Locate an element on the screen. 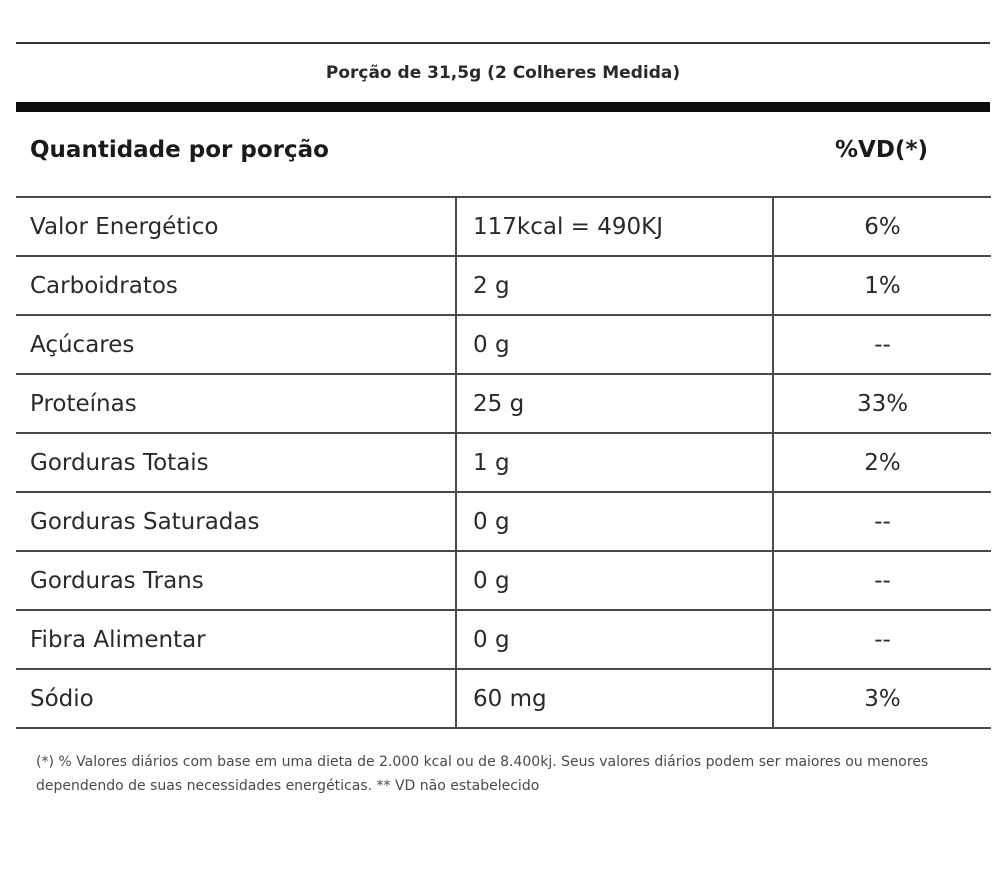  table-row: Fibra Alimentar 0 g -- is located at coordinates (503, 639).